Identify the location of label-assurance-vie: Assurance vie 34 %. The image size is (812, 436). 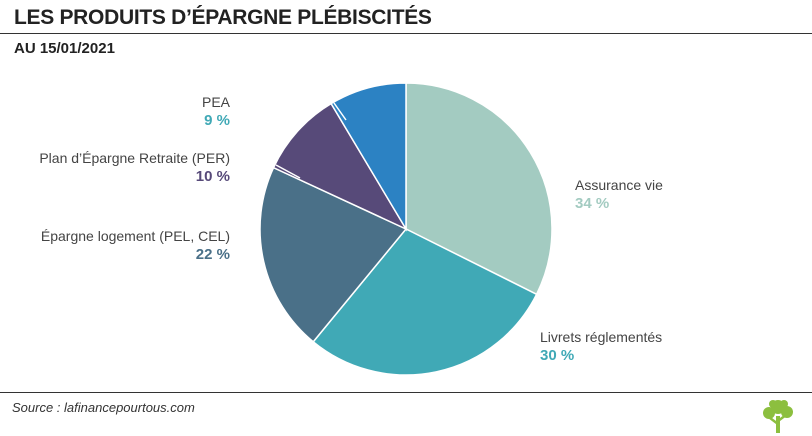
(619, 194).